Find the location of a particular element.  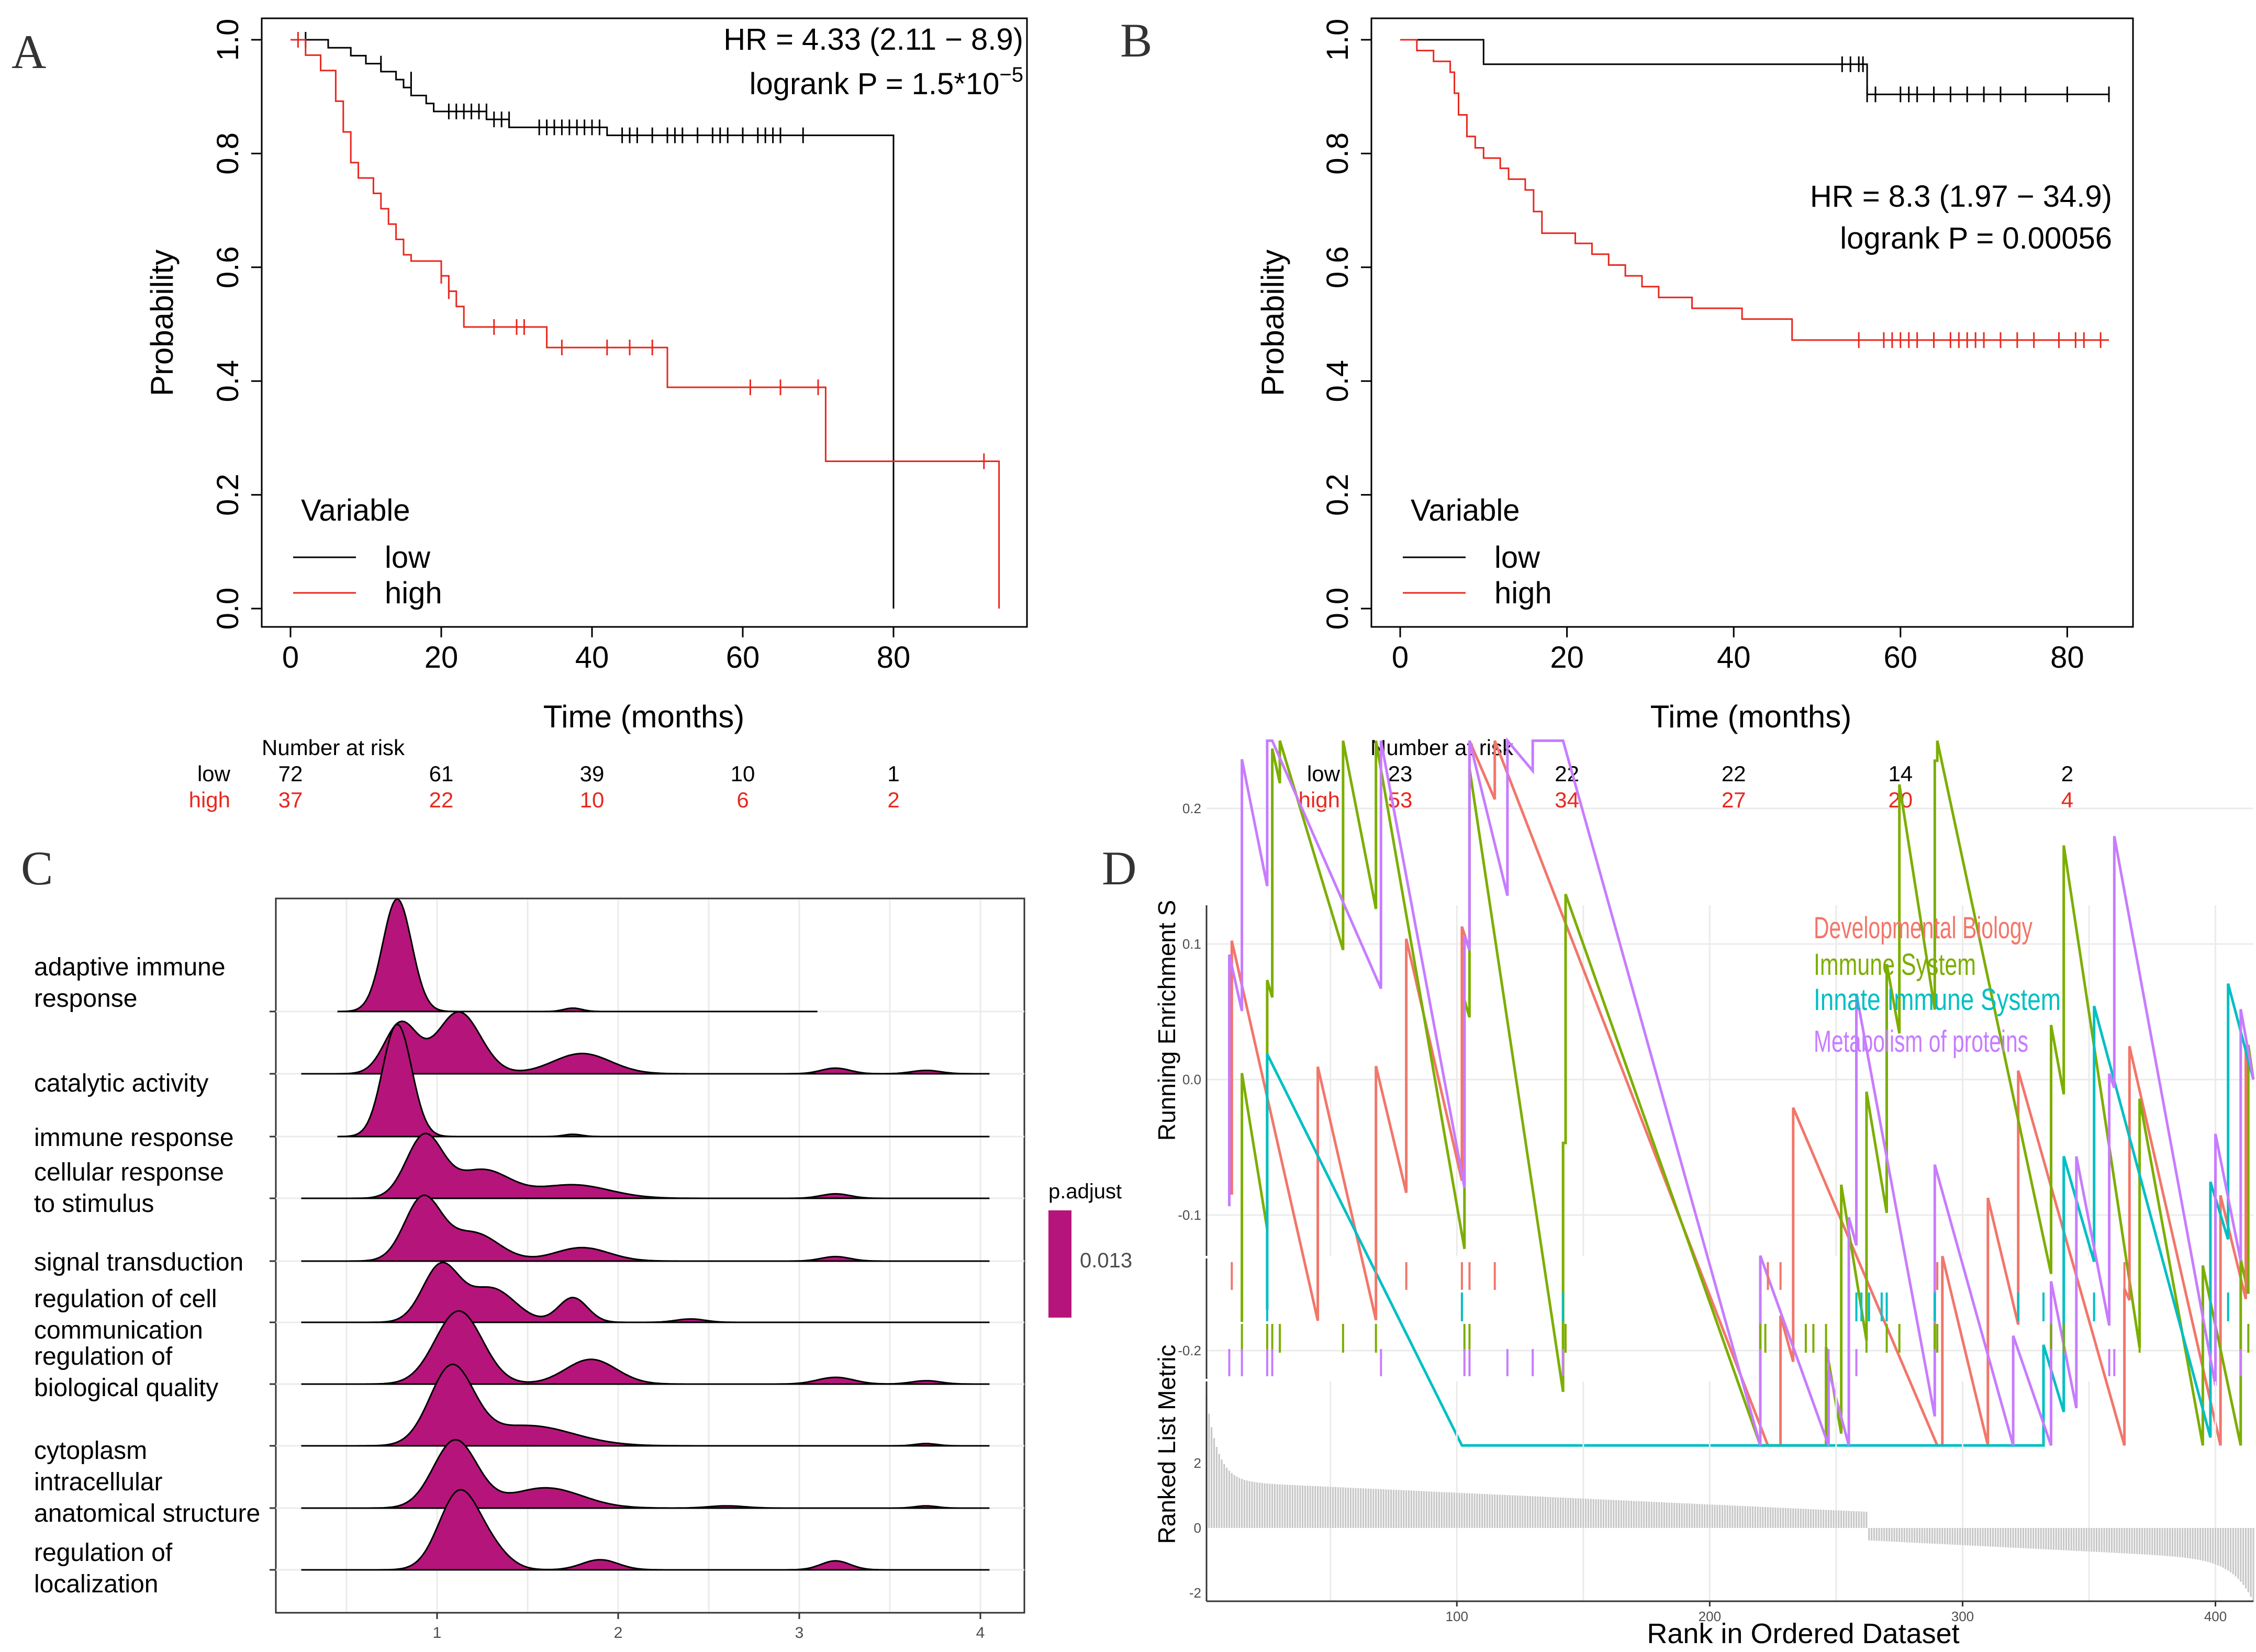

x-tick-label: 4 is located at coordinates (980, 1633).